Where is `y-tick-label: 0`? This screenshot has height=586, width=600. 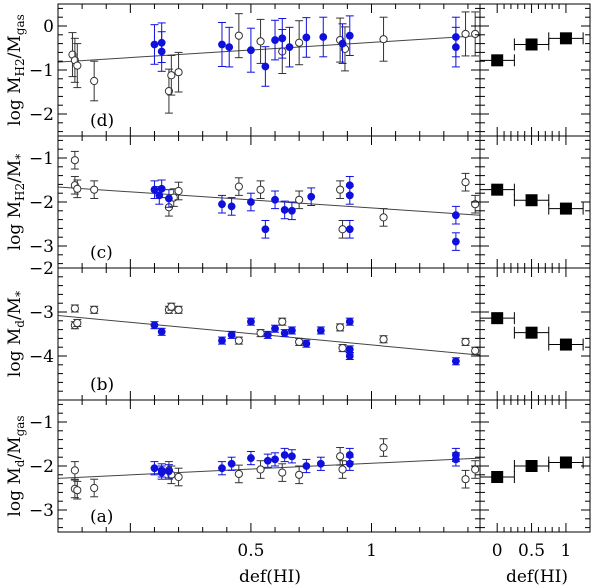
y-tick-label: 0 is located at coordinates (48, 27).